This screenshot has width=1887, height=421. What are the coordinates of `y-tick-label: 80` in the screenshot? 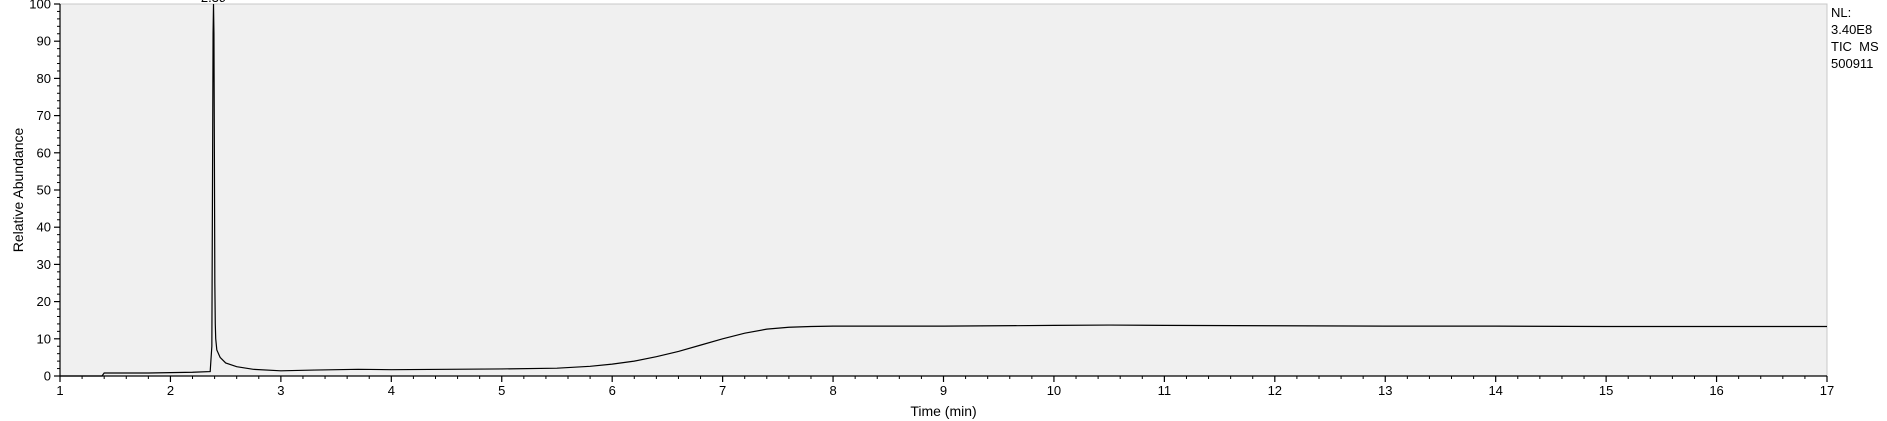 It's located at (44, 78).